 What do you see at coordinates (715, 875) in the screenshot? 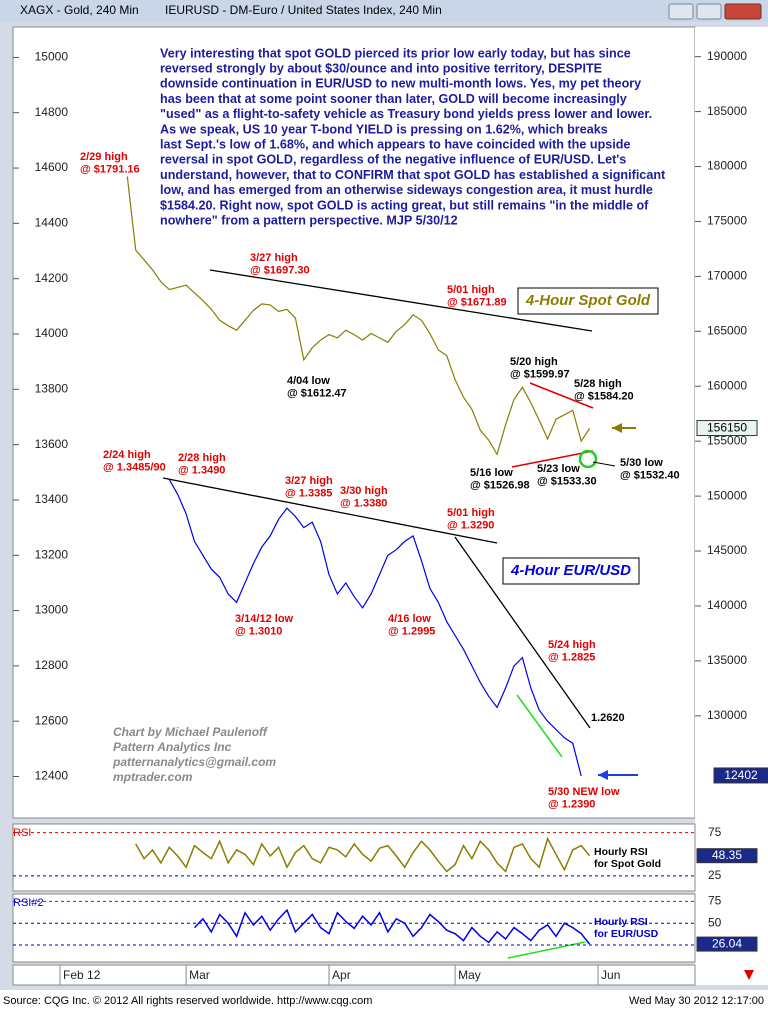
I see `y-tick-label: 25` at bounding box center [715, 875].